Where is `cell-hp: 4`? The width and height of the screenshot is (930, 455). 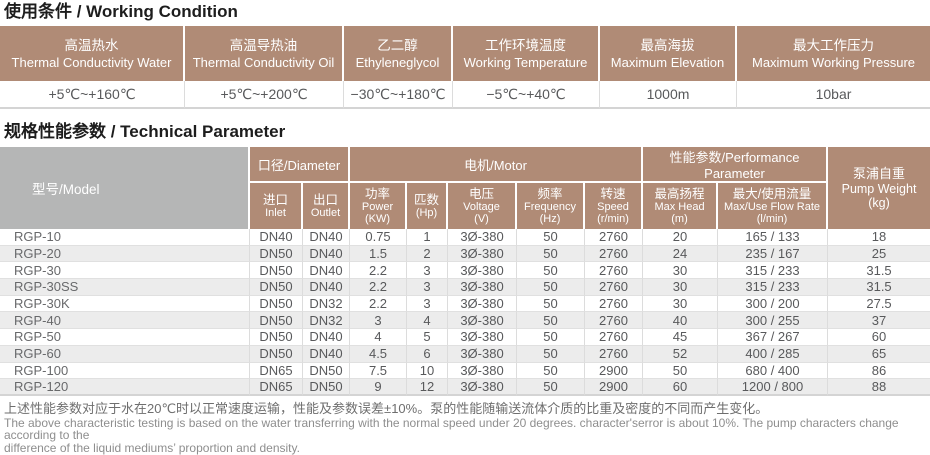
cell-hp: 4 is located at coordinates (428, 321).